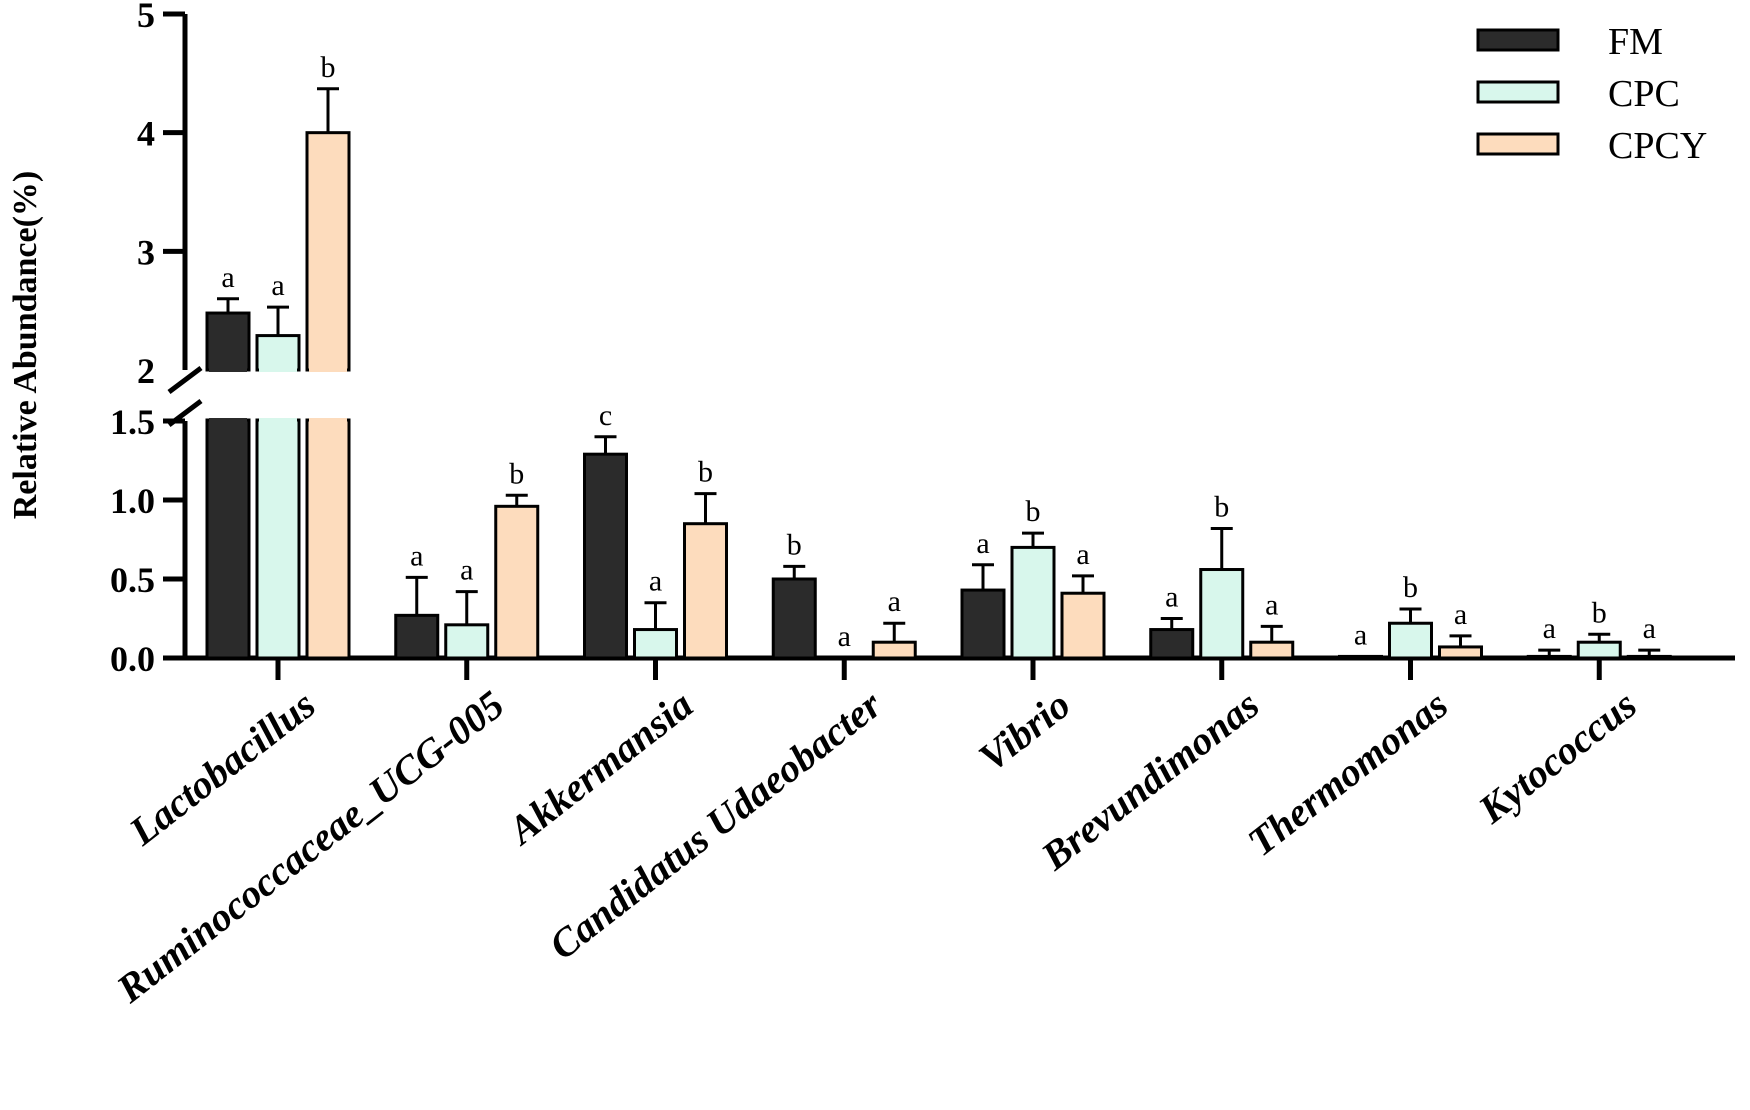 This screenshot has height=1110, width=1750. I want to click on axis-break-mark, so click(185, 380).